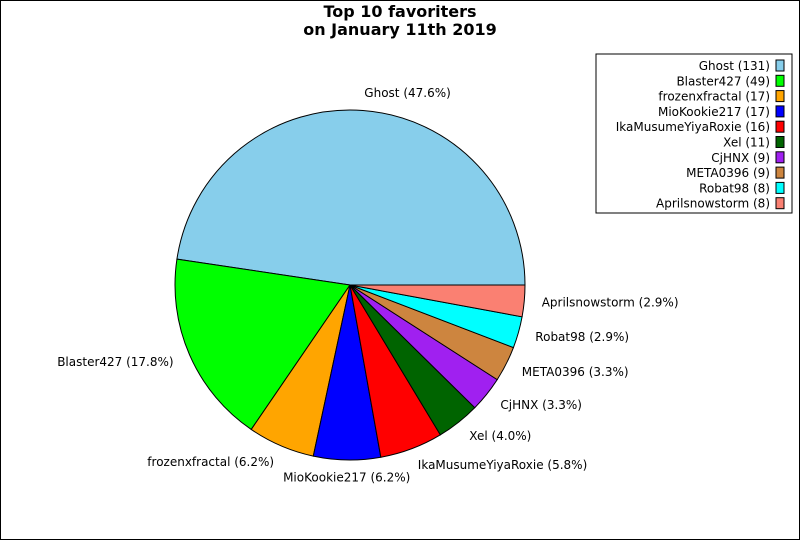 Image resolution: width=800 pixels, height=540 pixels. Describe the element at coordinates (780, 96) in the screenshot. I see `legend-swatch-frozenxfractal` at that location.